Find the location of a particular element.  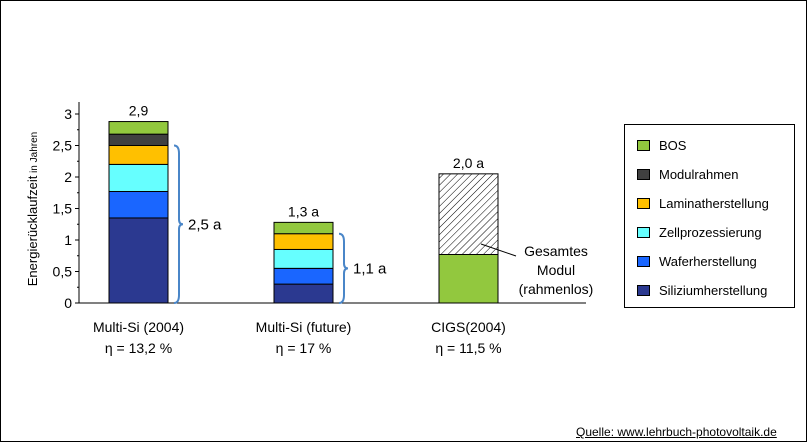

x-category-label: CIGS(2004) is located at coordinates (468, 327).